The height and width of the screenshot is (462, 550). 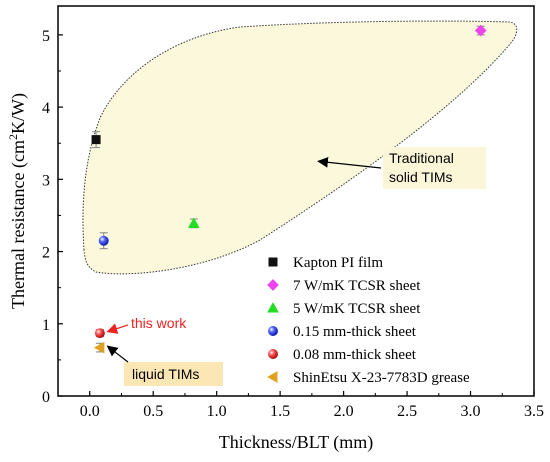 I want to click on x-tick-label: 2.5, so click(x=407, y=411).